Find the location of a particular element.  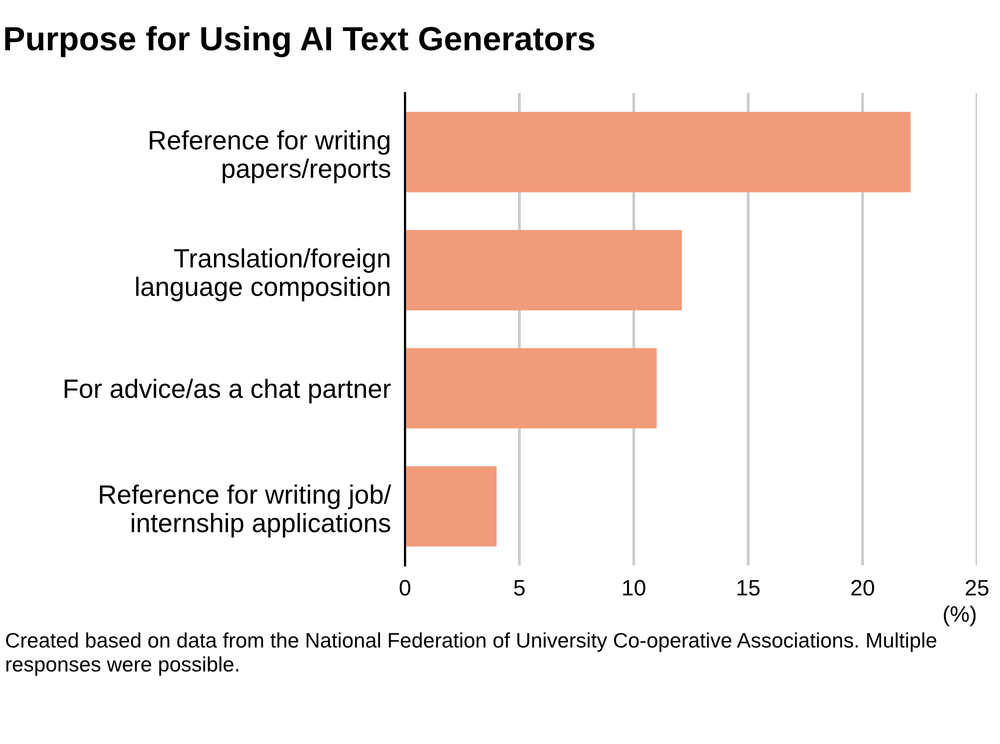

text: Created based on data from the National Federation of University Co-operative Associations. Multiple responses were possible. is located at coordinates (471, 654).